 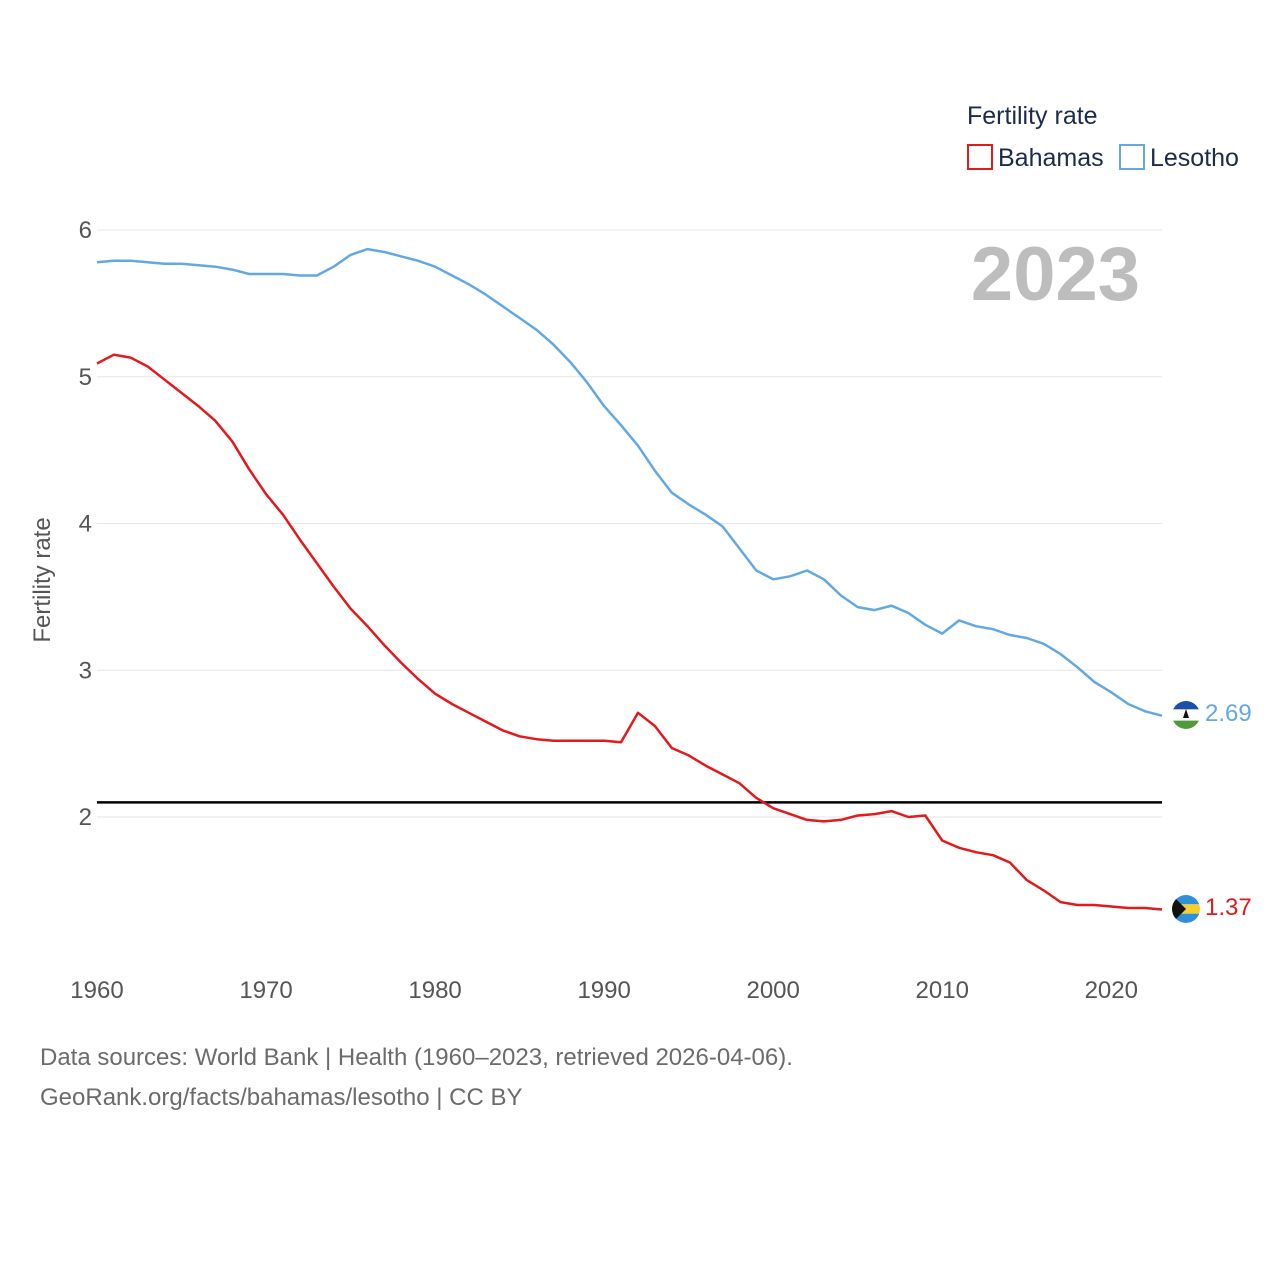 I want to click on year-label: 2023, so click(x=1055, y=274).